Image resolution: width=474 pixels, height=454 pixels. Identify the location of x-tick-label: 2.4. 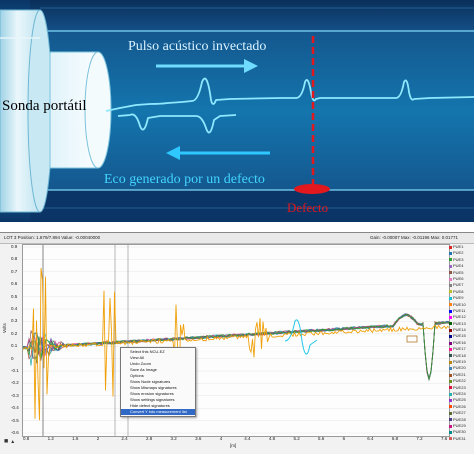
(124, 438).